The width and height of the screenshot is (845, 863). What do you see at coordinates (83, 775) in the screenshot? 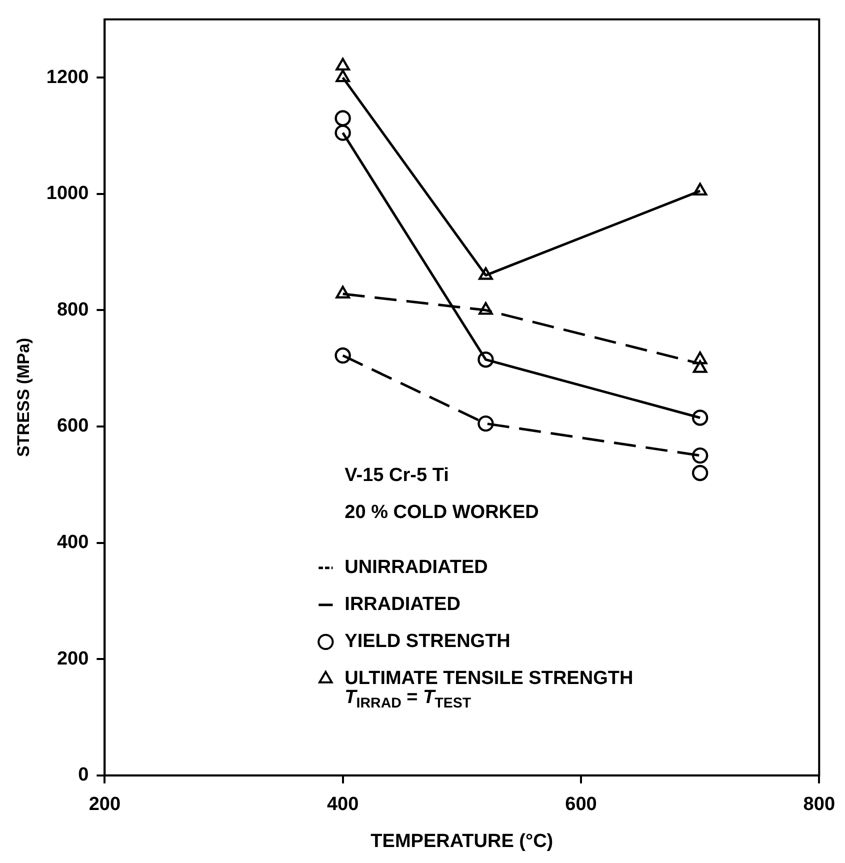
I see `y-tick-label: 0` at bounding box center [83, 775].